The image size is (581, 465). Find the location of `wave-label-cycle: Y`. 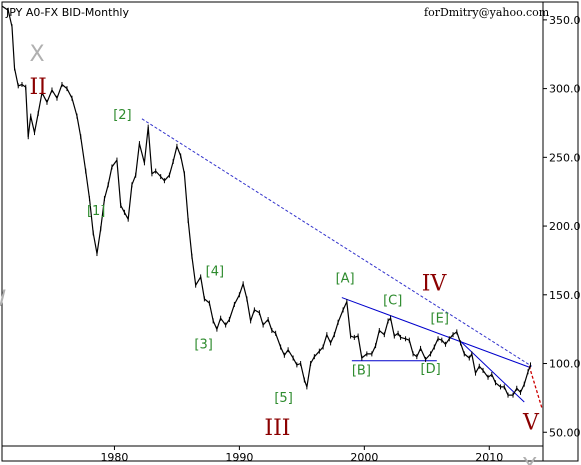

wave-label-cycle: Y is located at coordinates (529, 459).